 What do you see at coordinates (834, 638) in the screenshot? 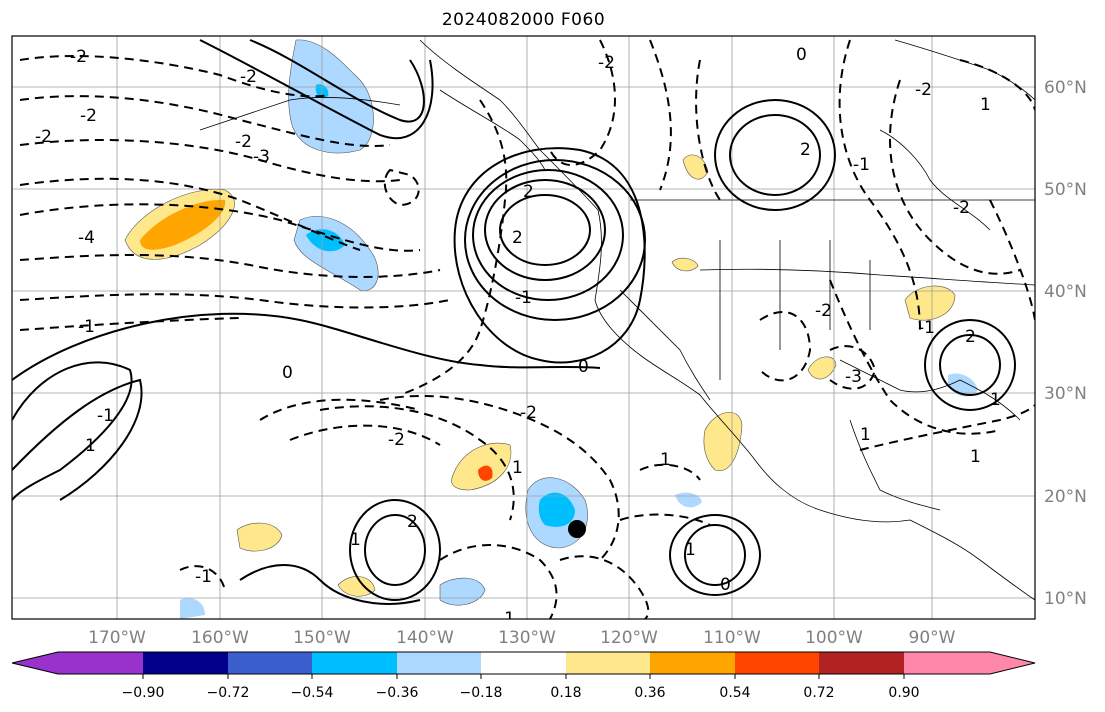
I see `lon-label: 100°W` at bounding box center [834, 638].